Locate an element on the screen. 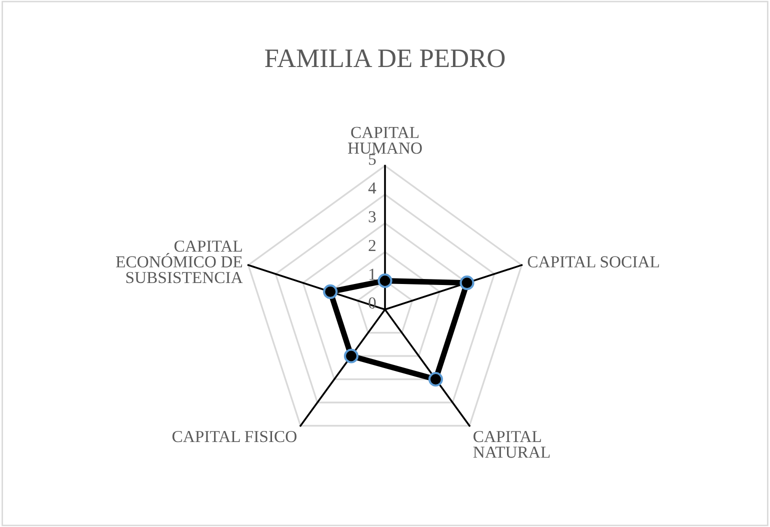 This screenshot has width=770, height=527. spoke-label: CAPITAL SOCIAL is located at coordinates (593, 262).